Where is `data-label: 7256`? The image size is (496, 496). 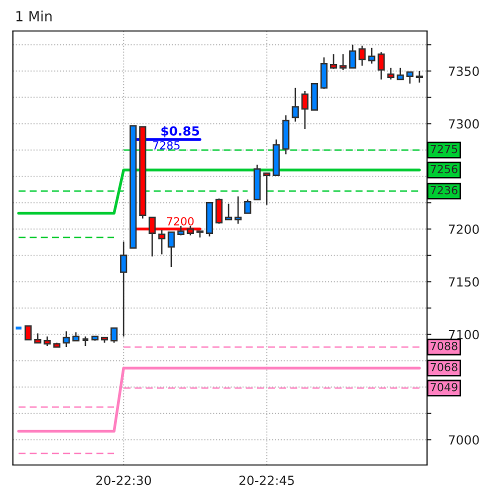
data-label: 7256 is located at coordinates (444, 169).